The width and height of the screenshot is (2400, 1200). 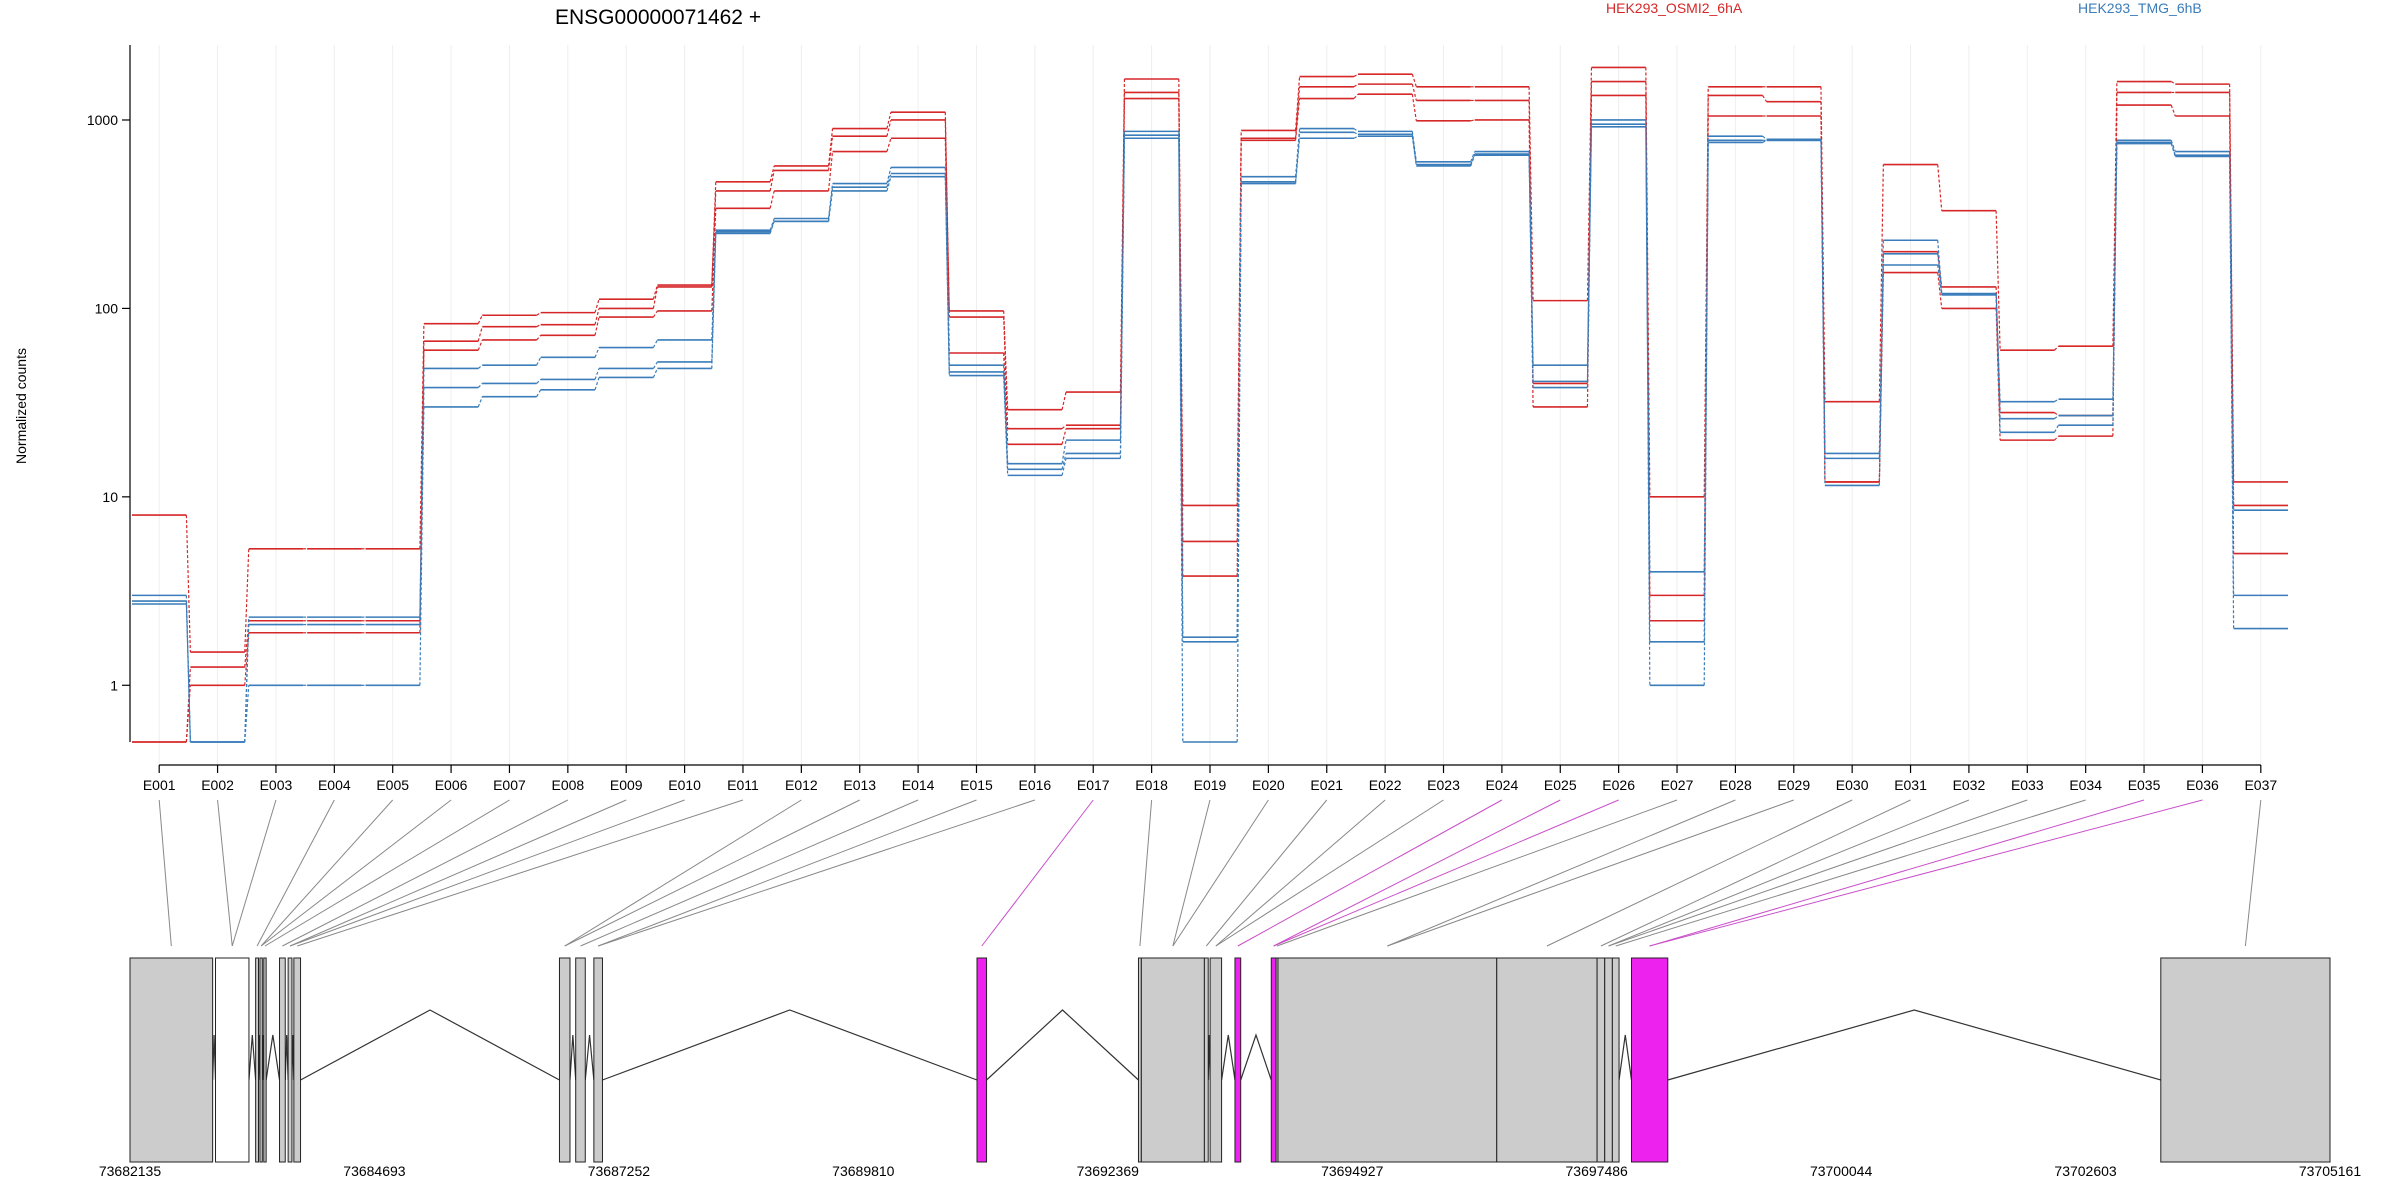 What do you see at coordinates (2202, 785) in the screenshot?
I see `x-tick-label: E036` at bounding box center [2202, 785].